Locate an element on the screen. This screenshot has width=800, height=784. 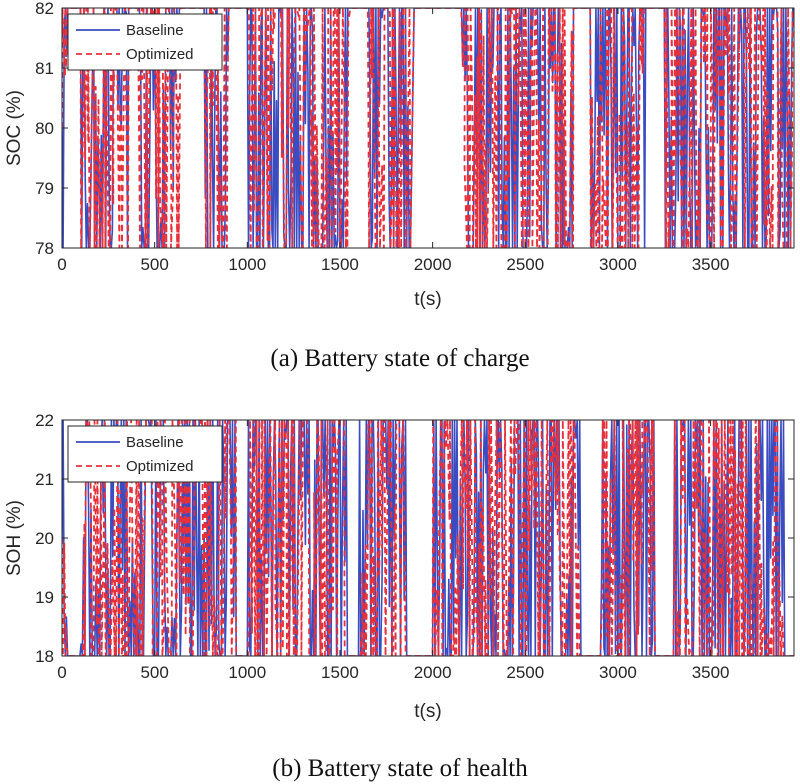
soh-y-tick-label: 18 is located at coordinates (44, 656).